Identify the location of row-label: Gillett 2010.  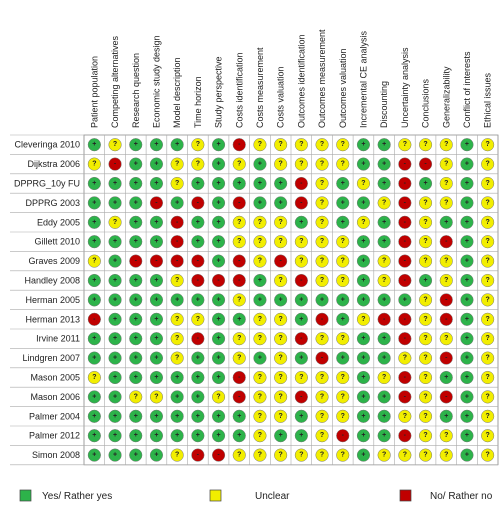
(57, 242).